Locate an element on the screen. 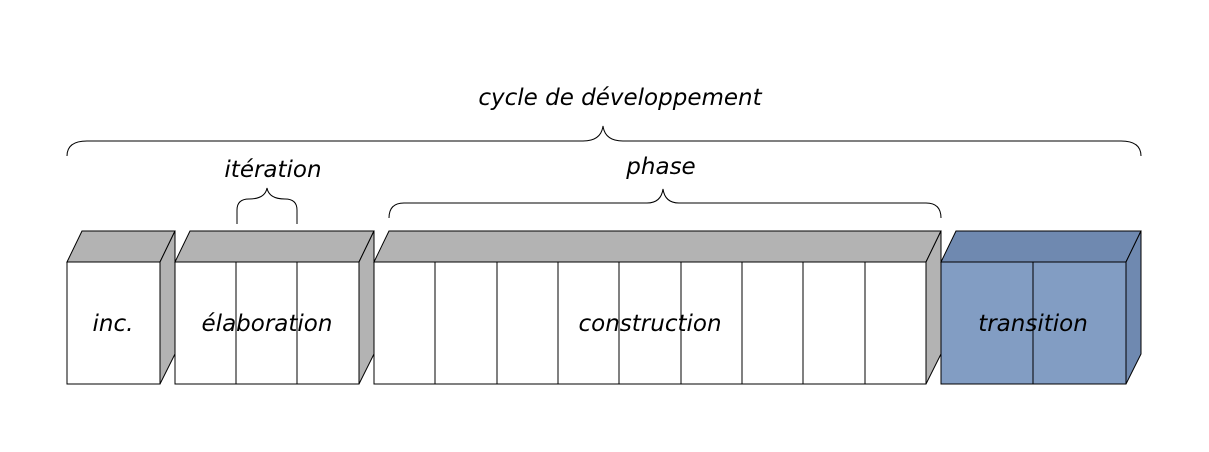 The height and width of the screenshot is (452, 1209). inception-front-face is located at coordinates (113, 323).